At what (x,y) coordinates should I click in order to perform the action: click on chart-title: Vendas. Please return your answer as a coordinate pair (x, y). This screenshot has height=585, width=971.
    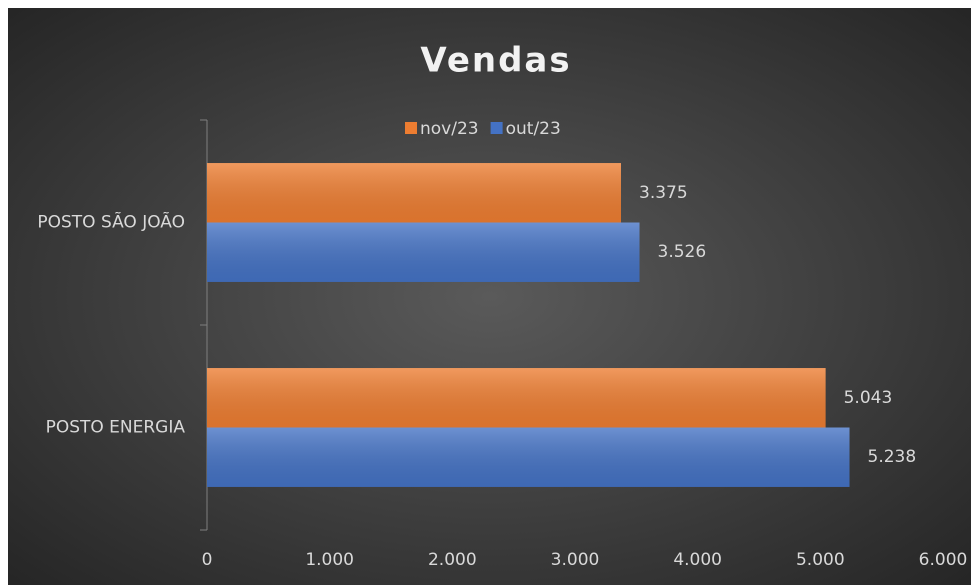
    Looking at the image, I should click on (495, 61).